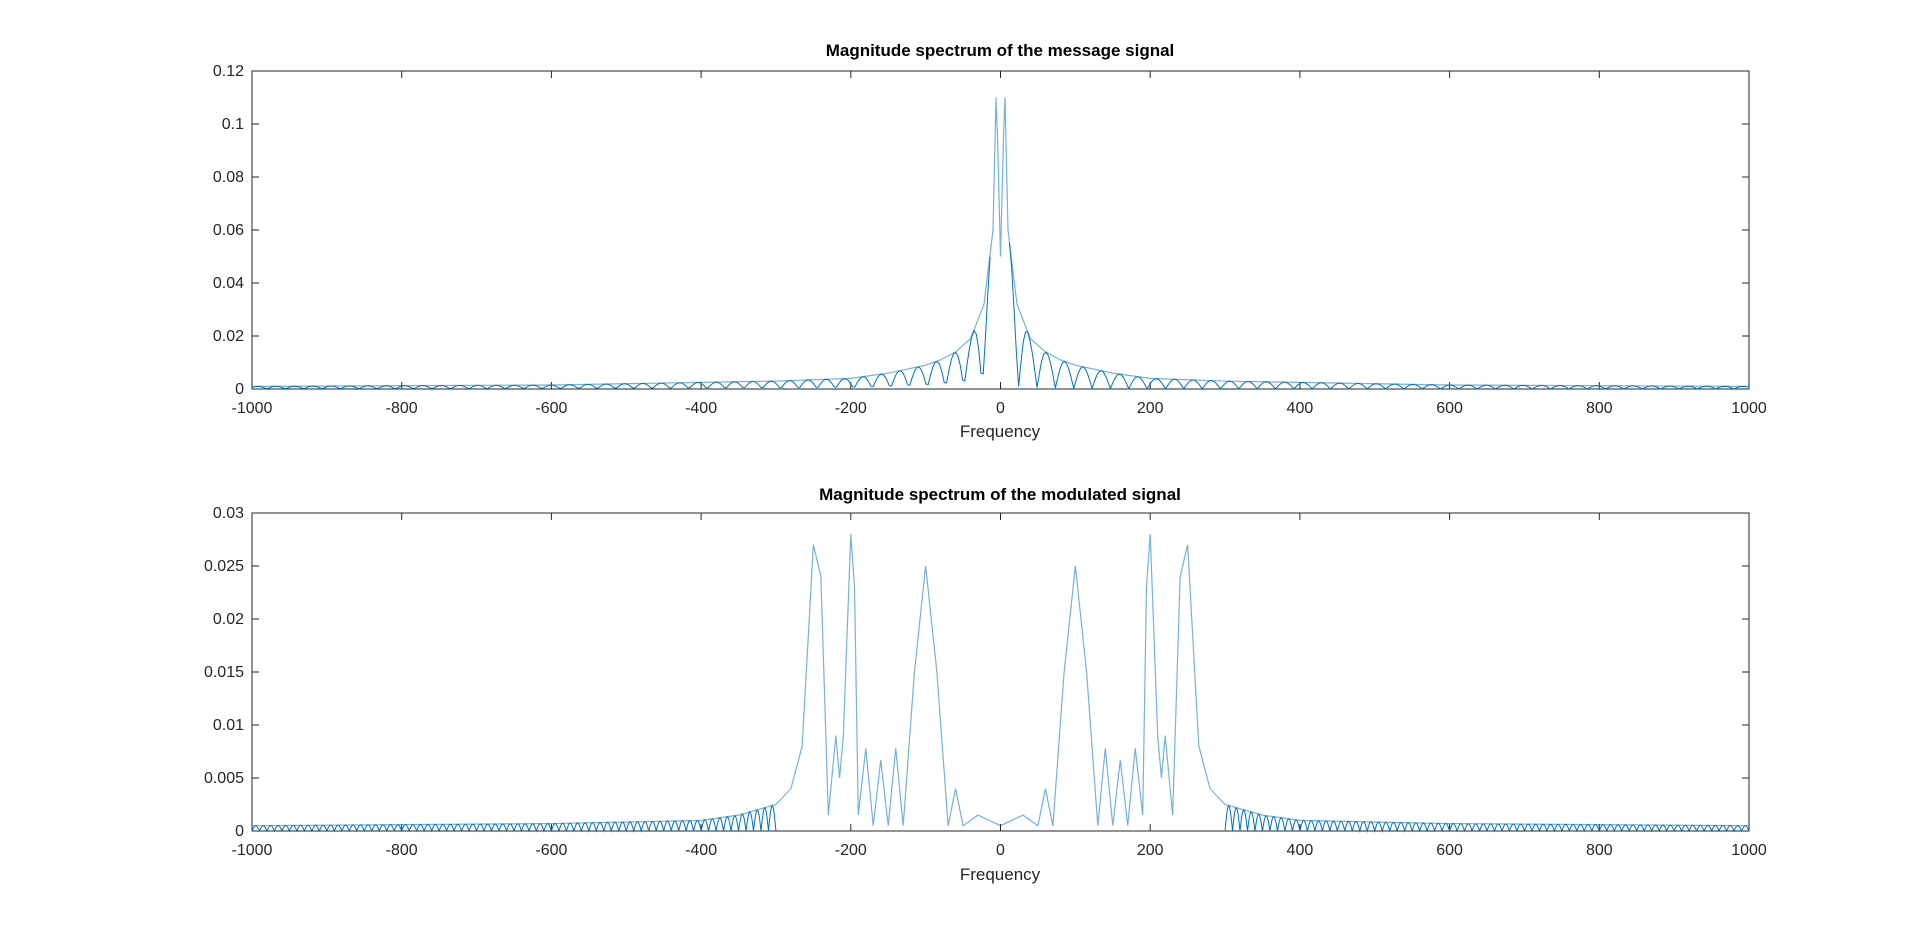  Describe the element at coordinates (228, 230) in the screenshot. I see `message-spectrum-y-tick-label: 0.06` at that location.